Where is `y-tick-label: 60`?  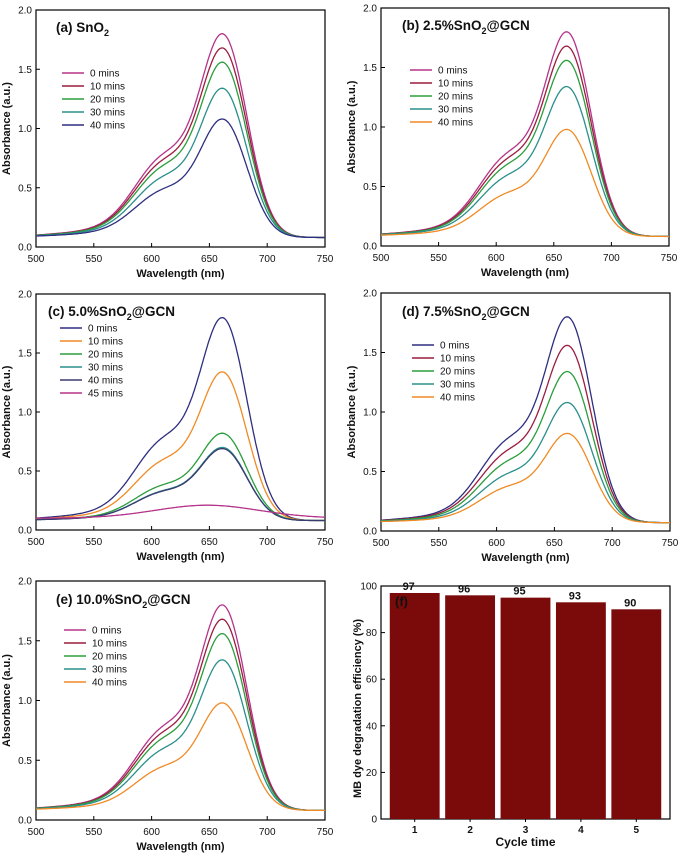
y-tick-label: 60 is located at coordinates (372, 680).